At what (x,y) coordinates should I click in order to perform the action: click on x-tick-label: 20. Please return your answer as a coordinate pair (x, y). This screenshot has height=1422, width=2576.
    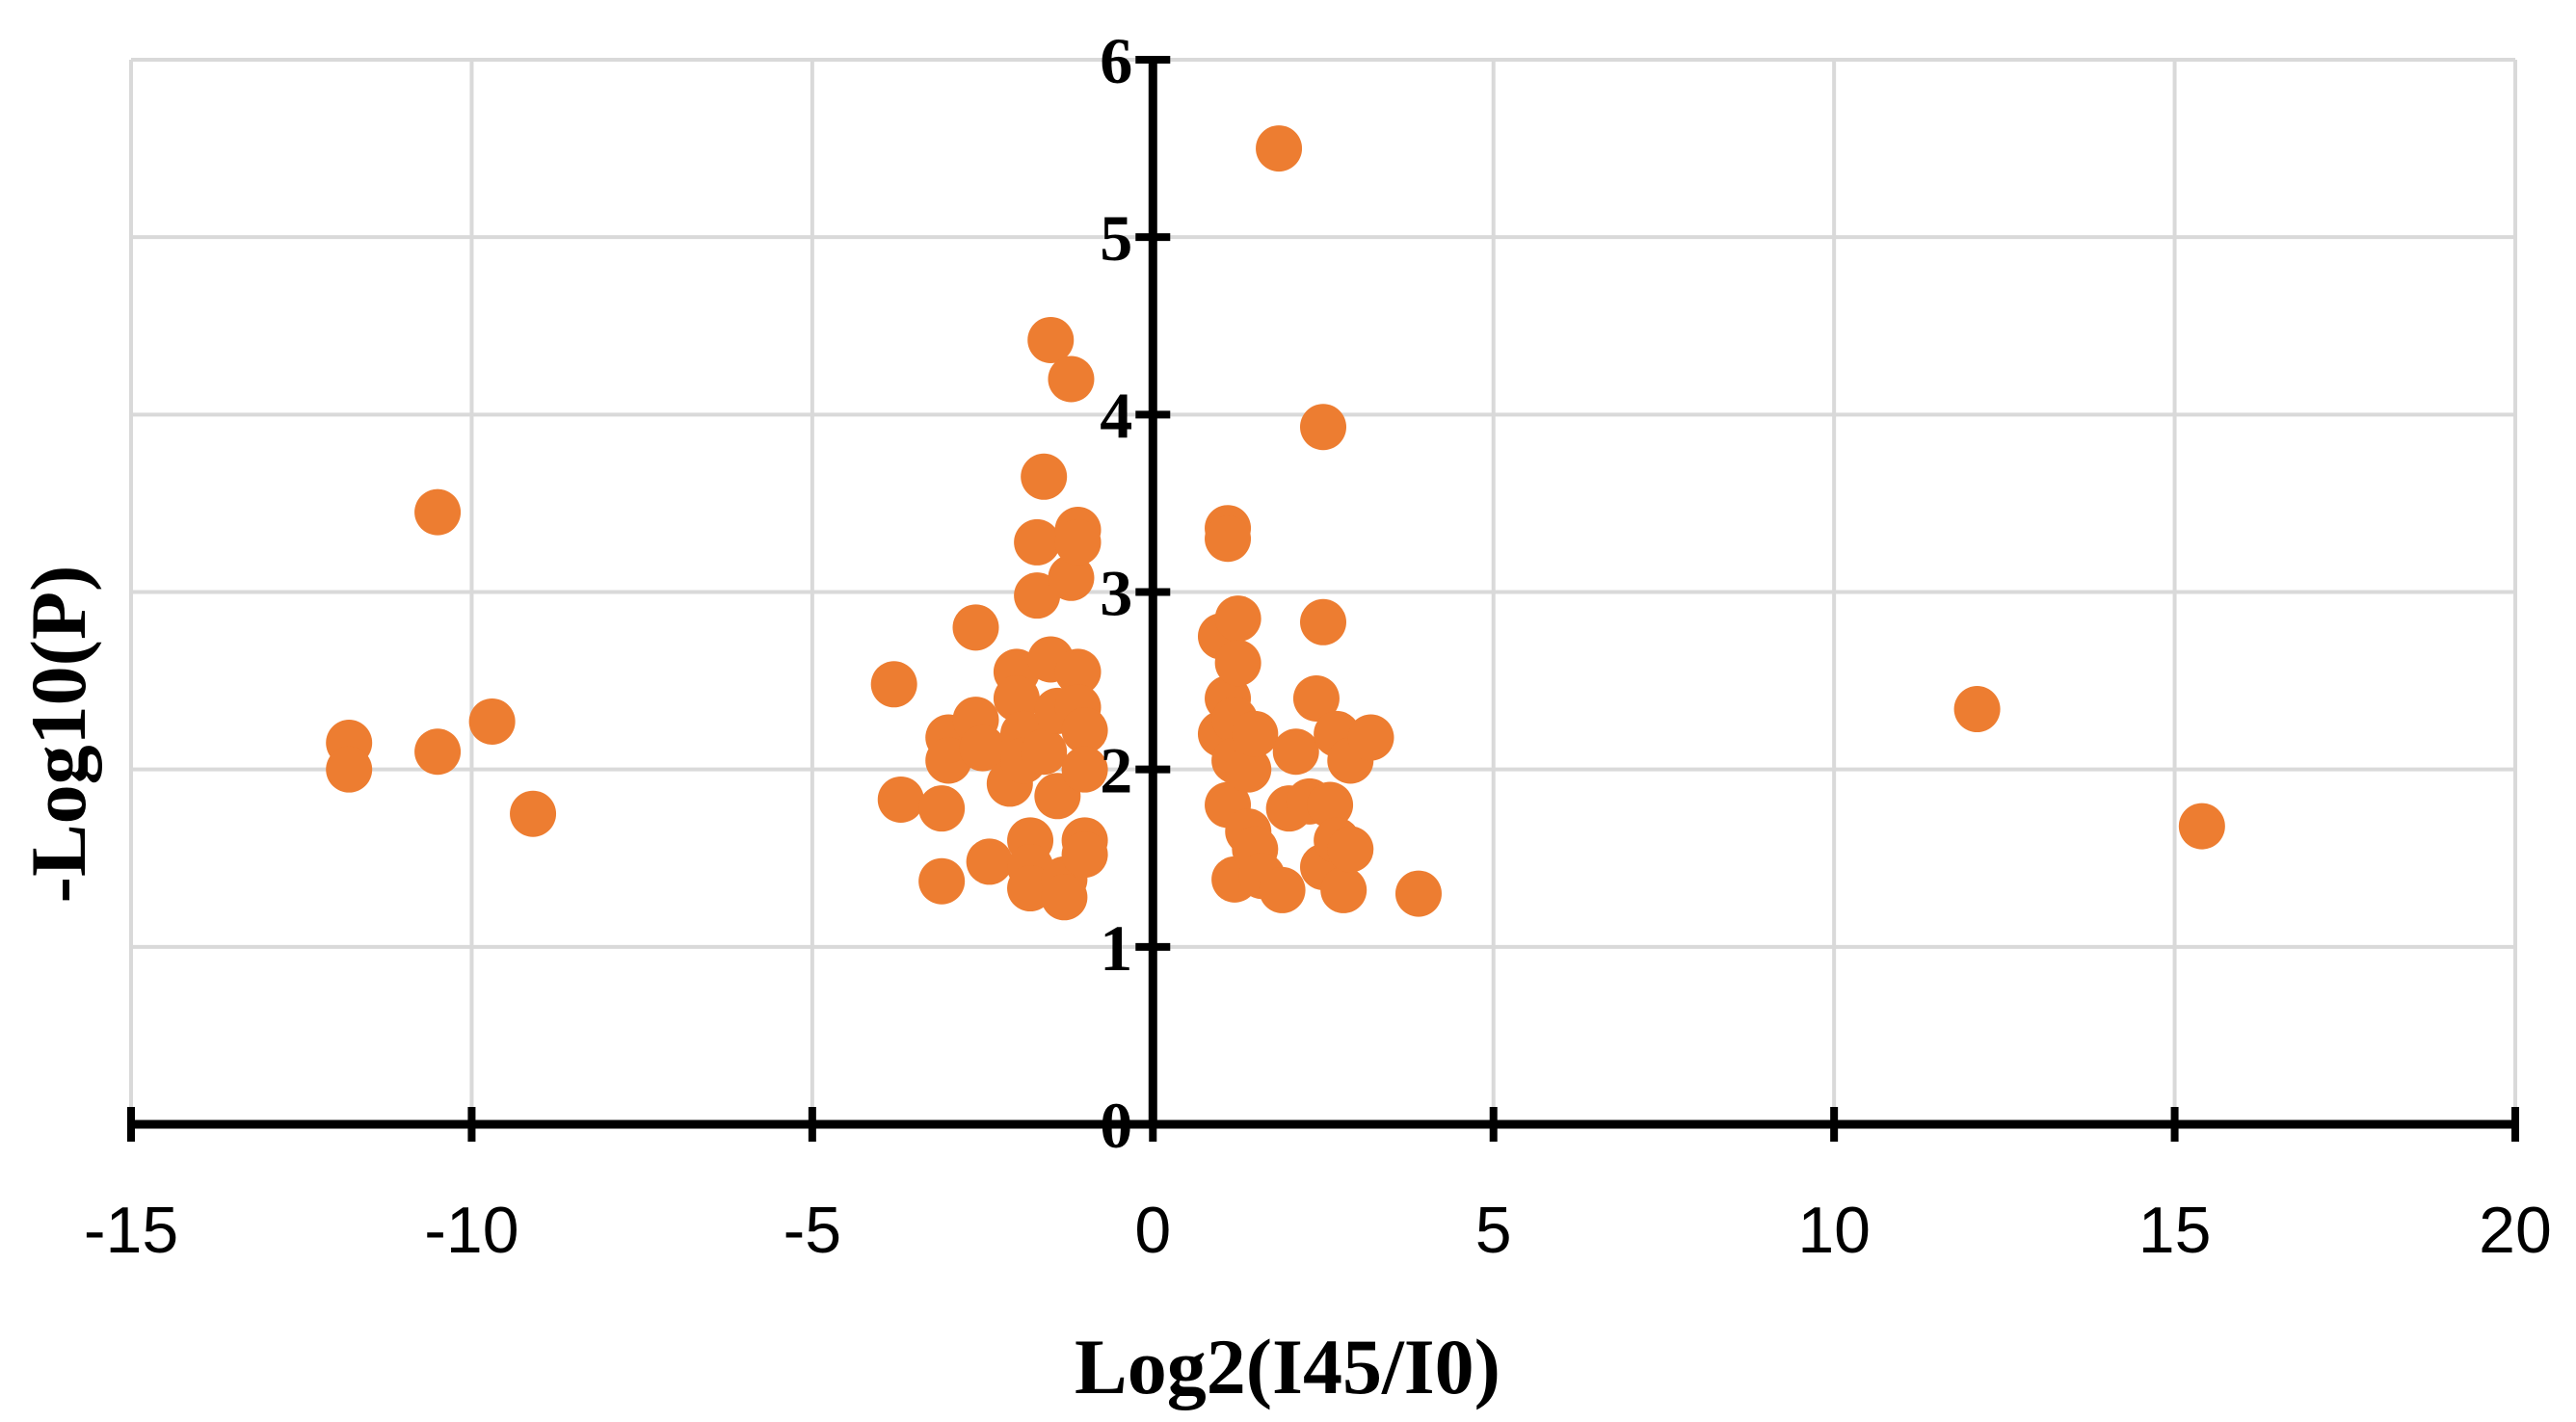
    Looking at the image, I should click on (2516, 1230).